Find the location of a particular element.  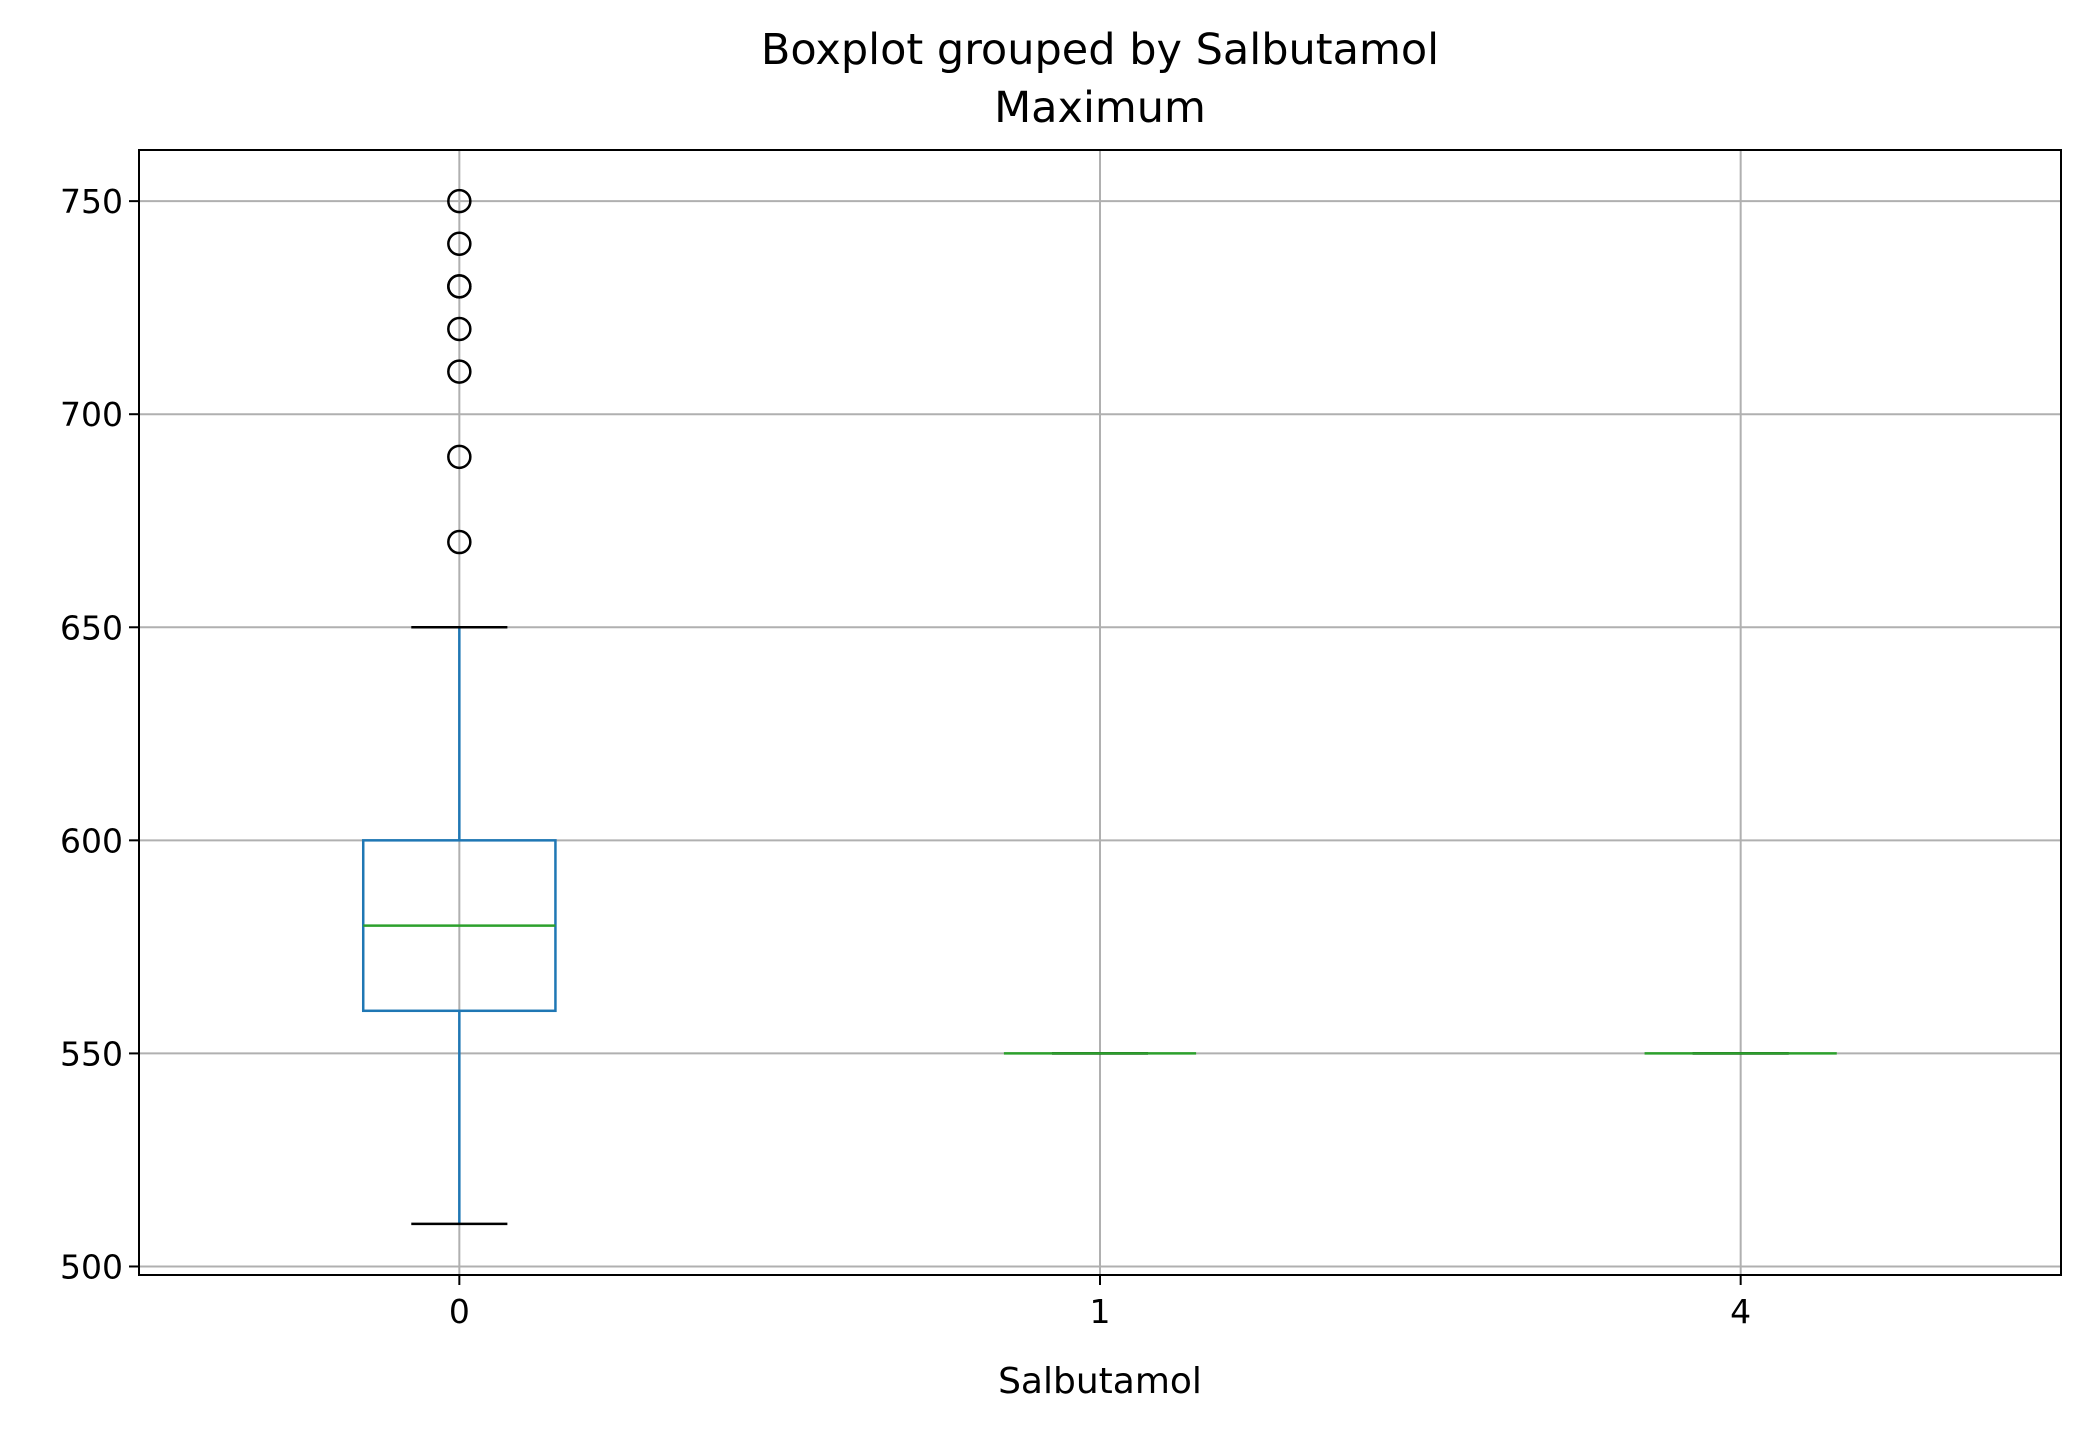

y-tick-label: 700 is located at coordinates (91, 414).